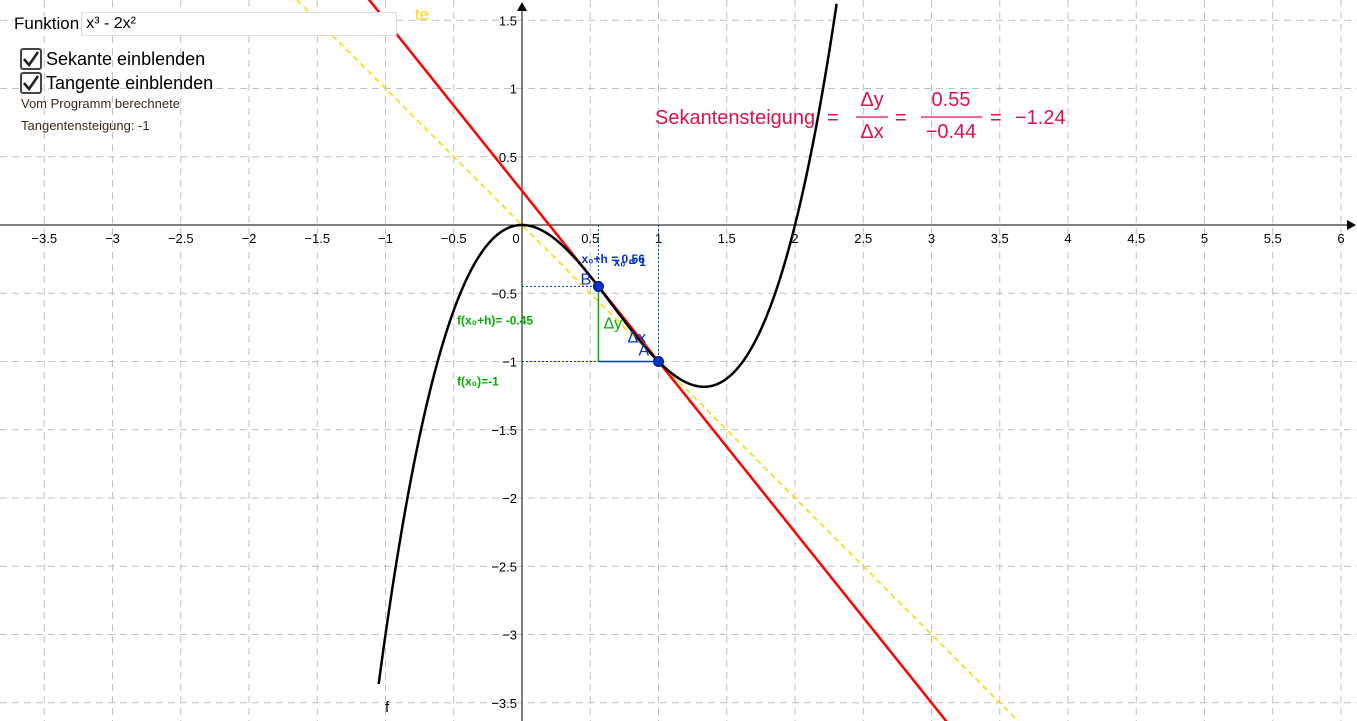 The height and width of the screenshot is (721, 1357). Describe the element at coordinates (658, 361) in the screenshot. I see `point-A` at that location.